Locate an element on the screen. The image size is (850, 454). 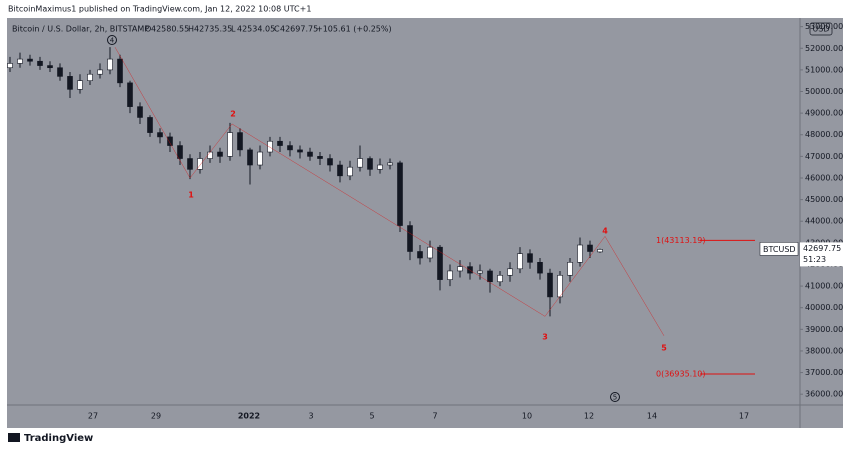
x-tick-label: 17 is located at coordinates (744, 416).